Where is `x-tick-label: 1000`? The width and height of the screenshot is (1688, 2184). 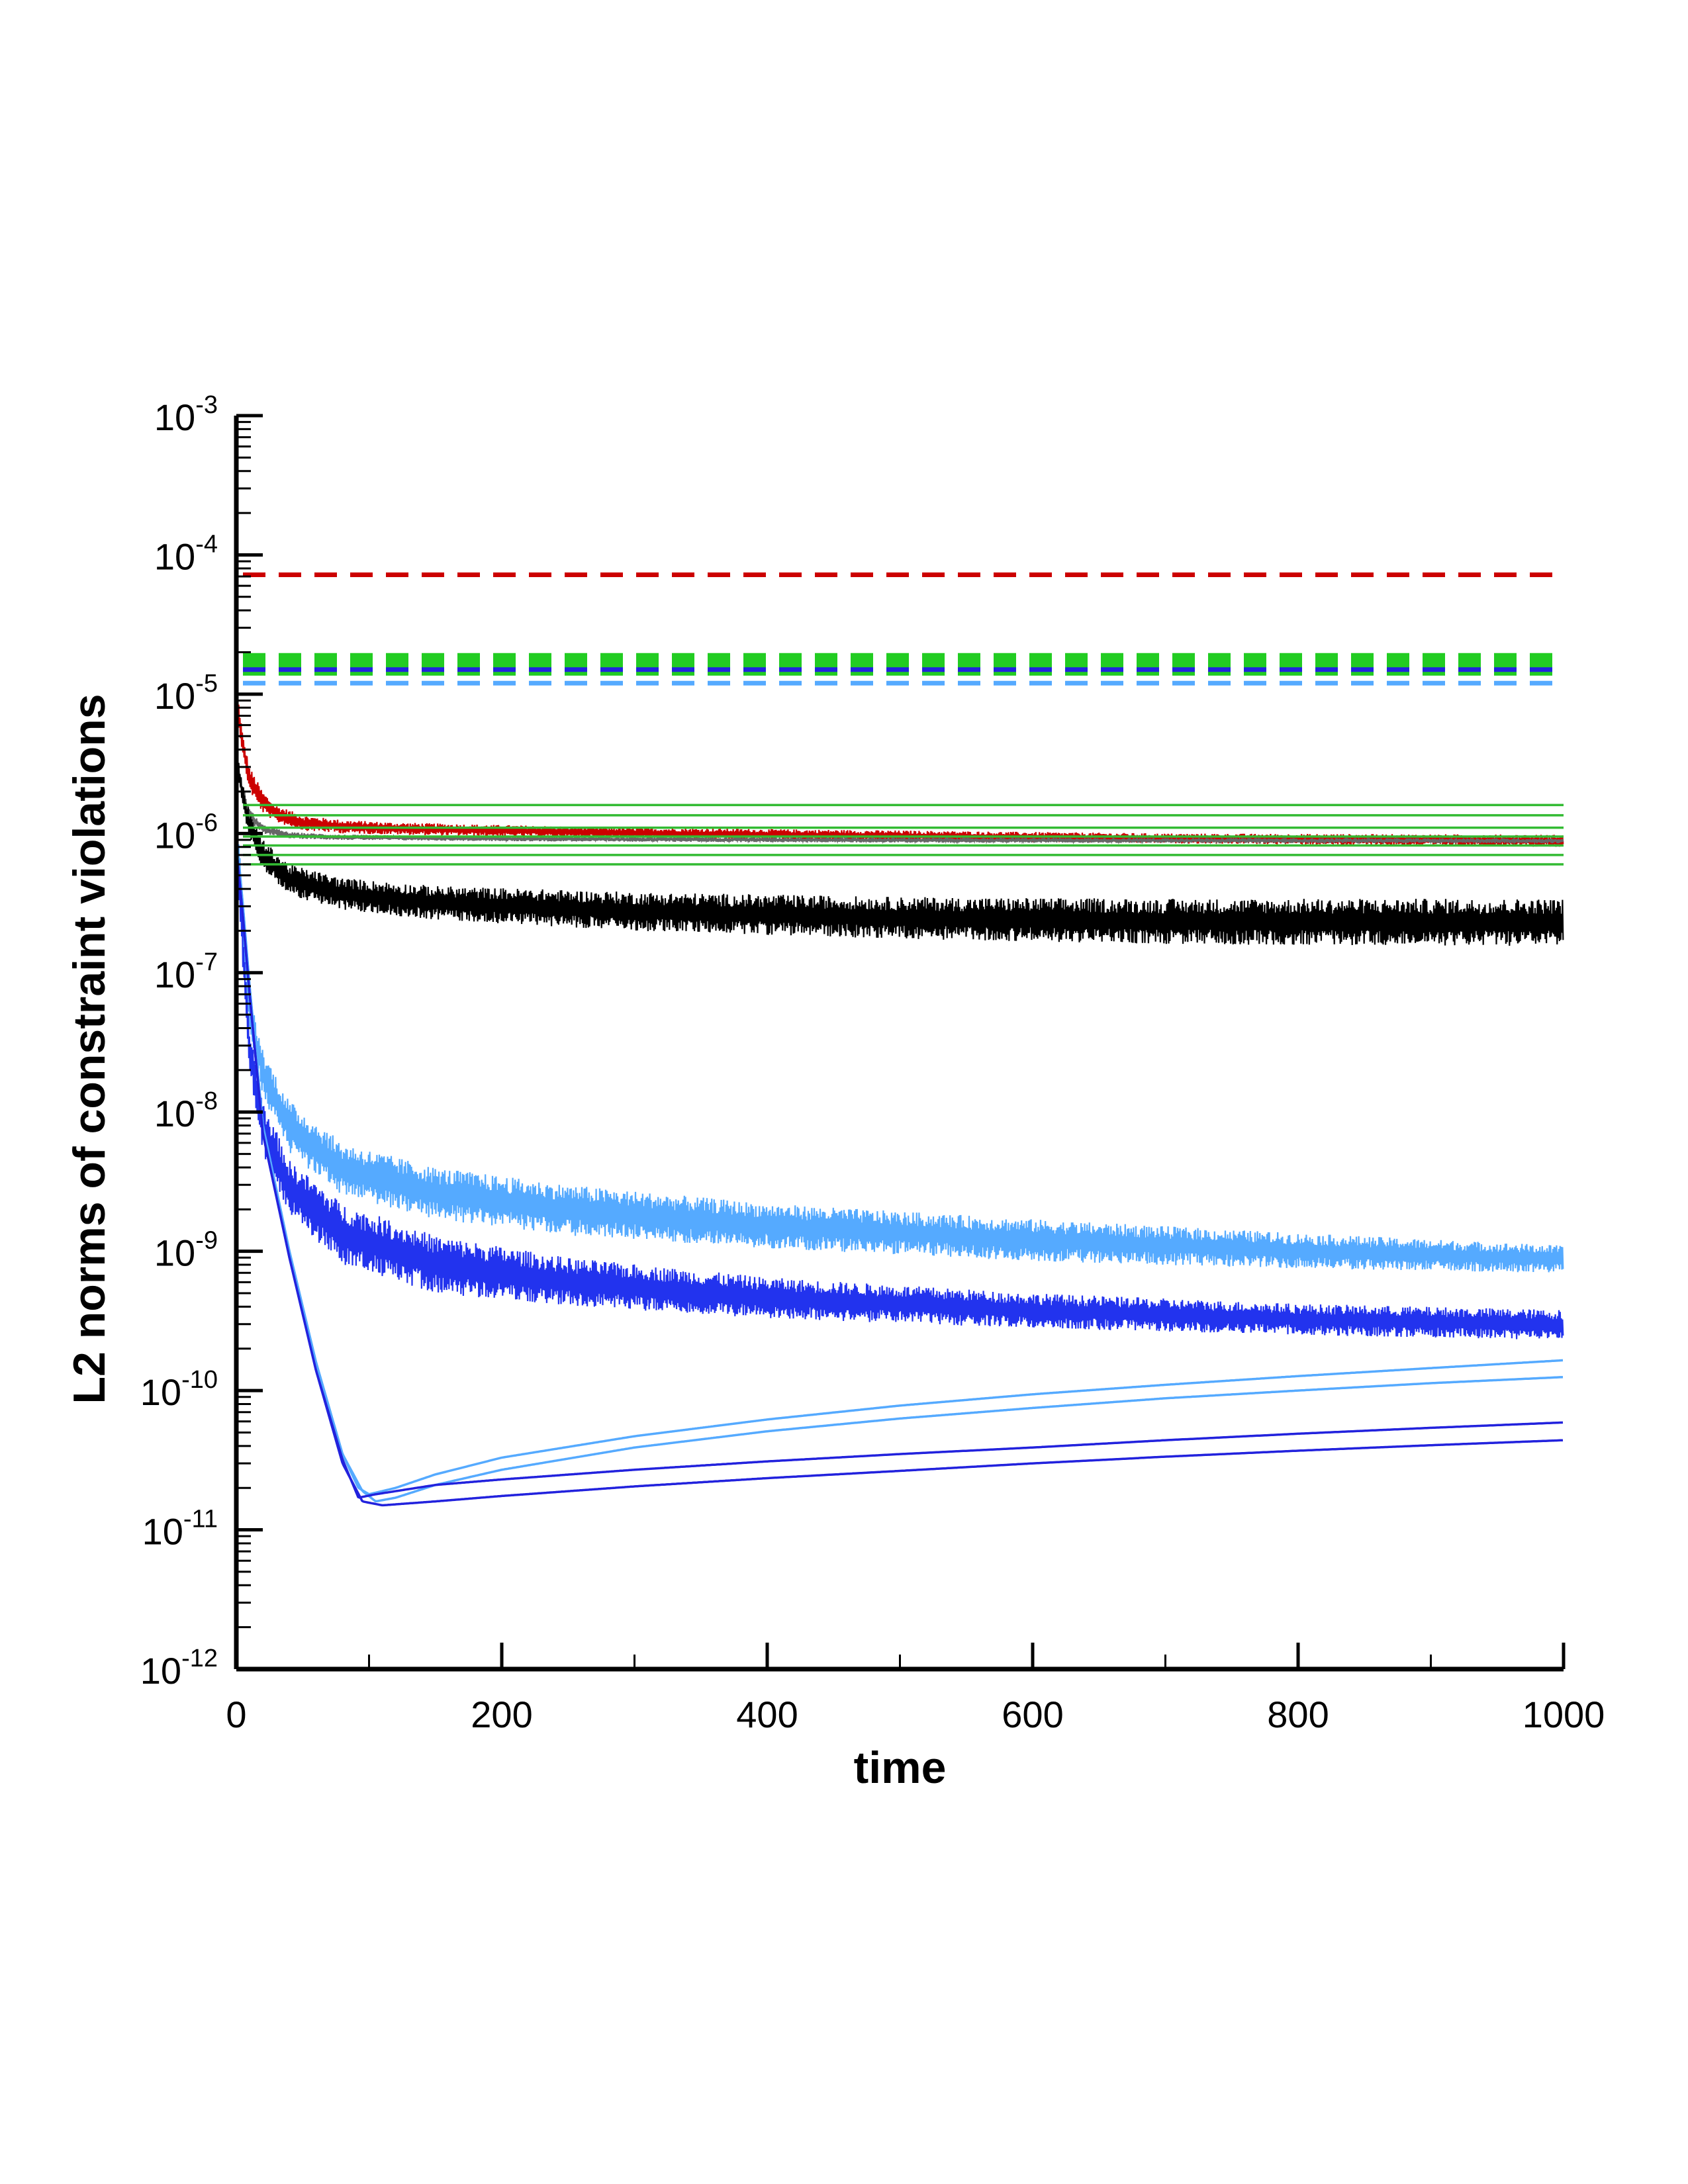
x-tick-label: 1000 is located at coordinates (1564, 1715).